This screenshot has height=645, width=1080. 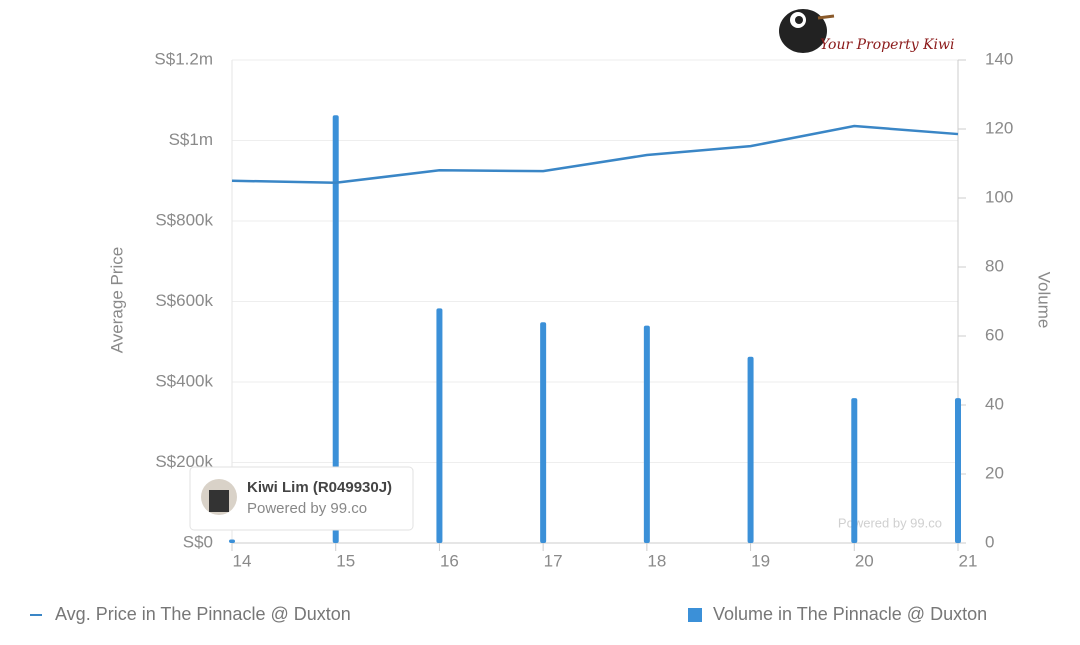 I want to click on y-tick-label: S$600k, so click(x=184, y=300).